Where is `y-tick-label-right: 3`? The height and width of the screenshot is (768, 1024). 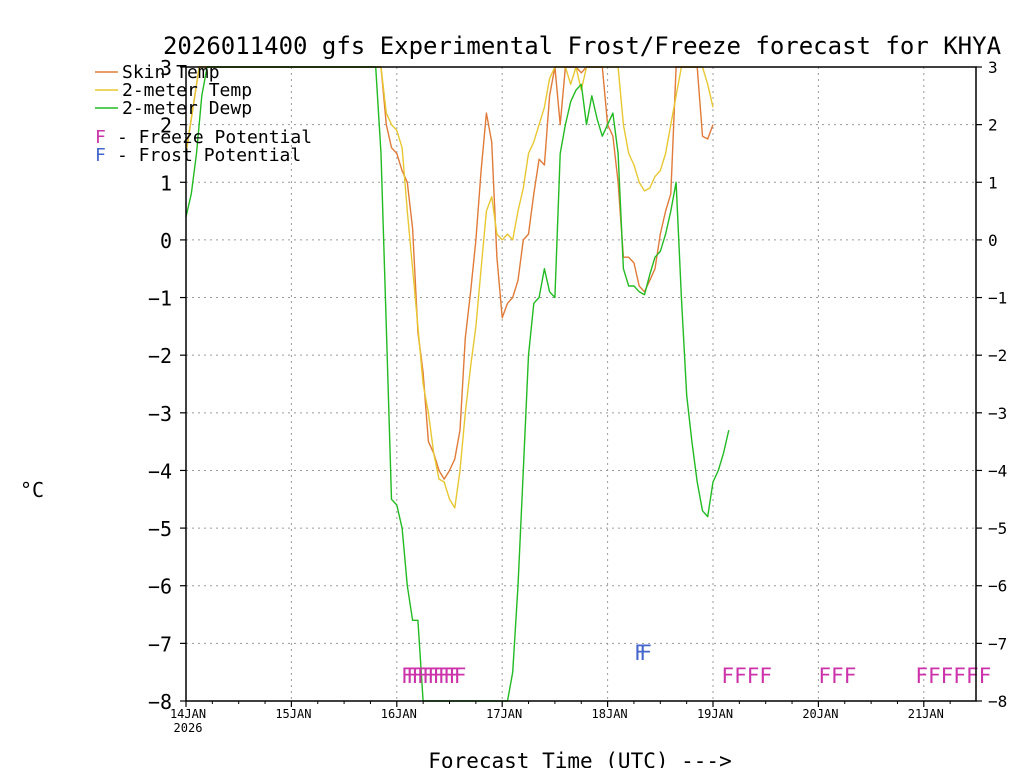 y-tick-label-right: 3 is located at coordinates (993, 67).